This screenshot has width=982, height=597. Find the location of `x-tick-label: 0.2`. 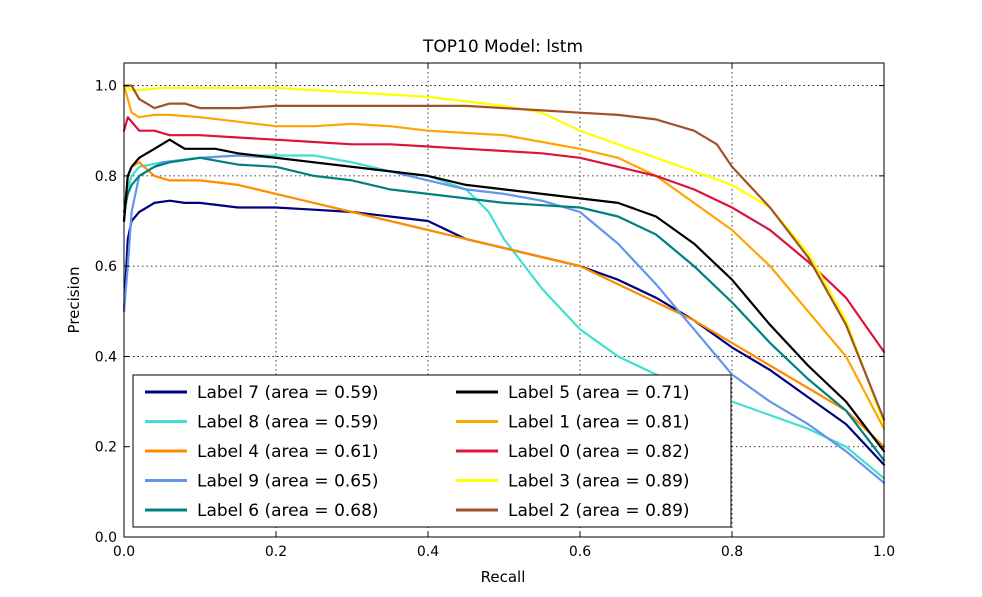

x-tick-label: 0.2 is located at coordinates (276, 552).